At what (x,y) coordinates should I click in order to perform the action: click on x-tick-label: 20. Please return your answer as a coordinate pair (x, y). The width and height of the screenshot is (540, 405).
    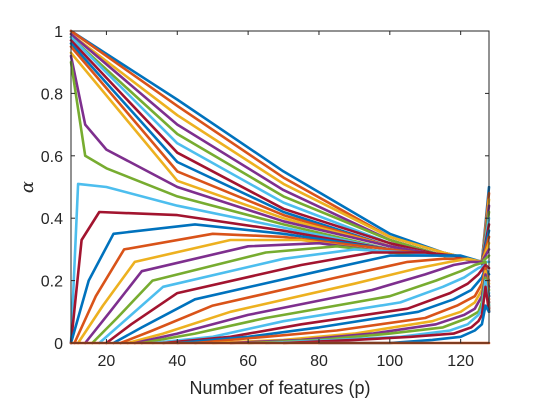
    Looking at the image, I should click on (107, 361).